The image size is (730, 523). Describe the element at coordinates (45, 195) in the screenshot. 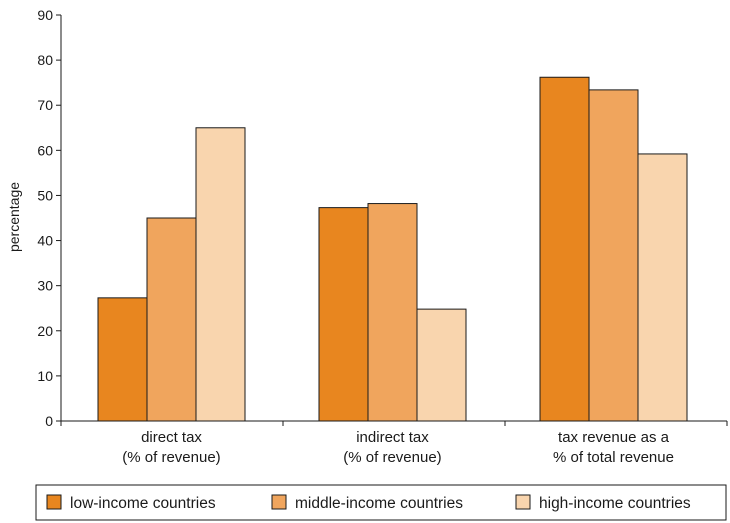

I see `y-tick-label: 50` at that location.